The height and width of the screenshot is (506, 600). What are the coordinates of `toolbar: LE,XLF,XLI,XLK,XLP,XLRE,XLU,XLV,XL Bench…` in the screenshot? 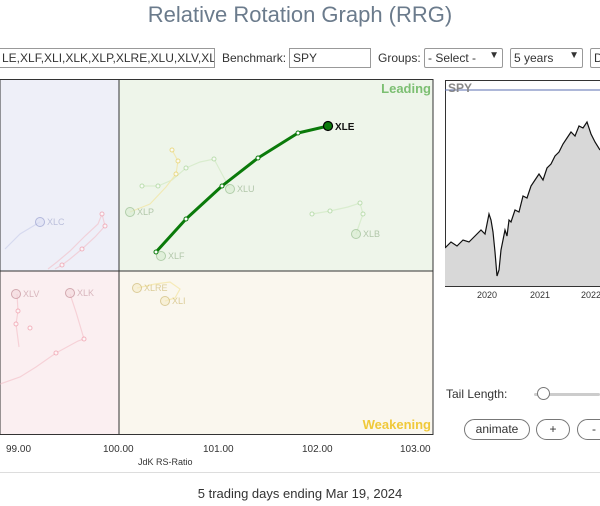 It's located at (300, 59).